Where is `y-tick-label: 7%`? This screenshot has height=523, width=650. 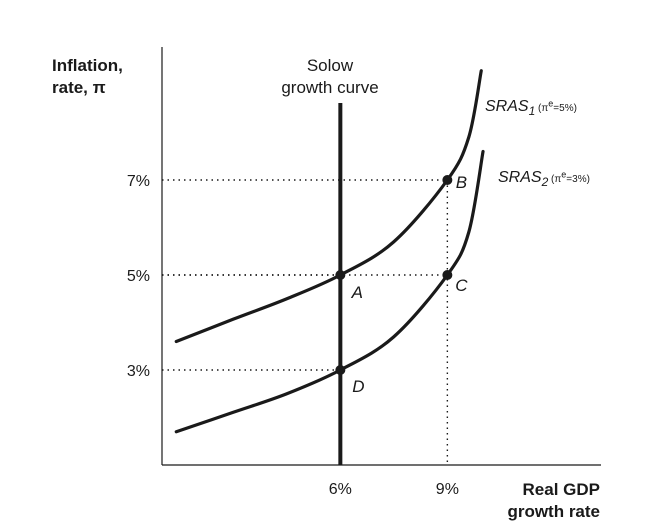 y-tick-label: 7% is located at coordinates (138, 181).